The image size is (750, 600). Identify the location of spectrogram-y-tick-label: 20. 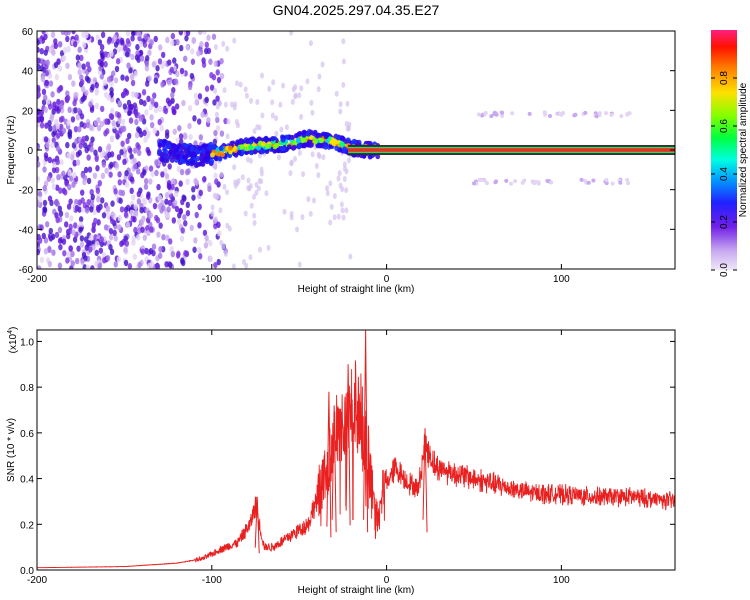
(28, 111).